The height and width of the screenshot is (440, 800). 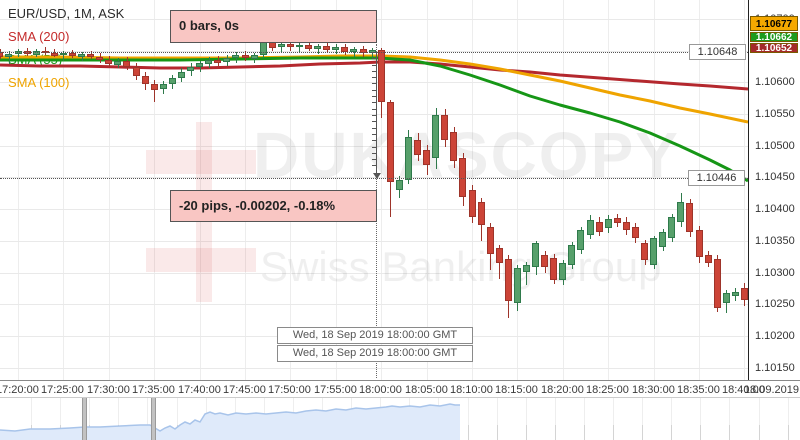 I want to click on measure-duration-tooltip: 0 bars, 0s, so click(x=273, y=26).